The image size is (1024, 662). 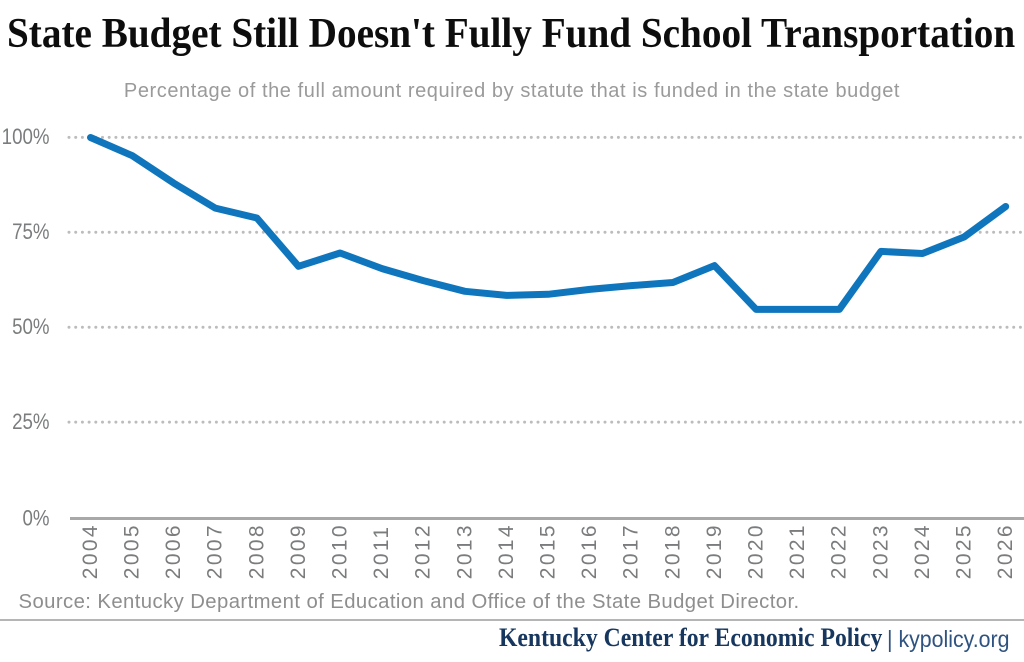 I want to click on svg-text: 2011, so click(x=381, y=552).